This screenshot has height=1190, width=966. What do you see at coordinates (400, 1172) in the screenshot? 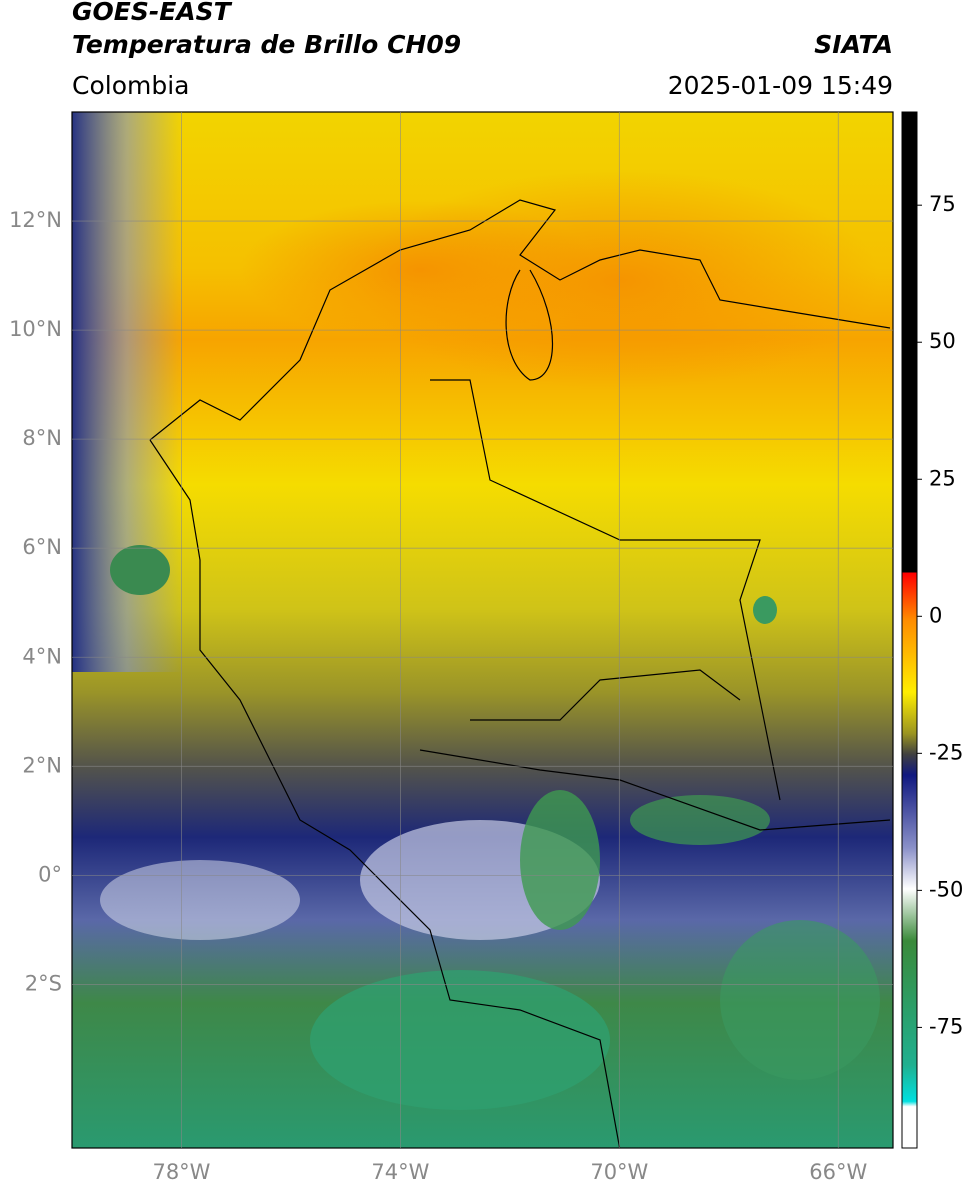
I see `x-tick-label: 74°W` at bounding box center [400, 1172].